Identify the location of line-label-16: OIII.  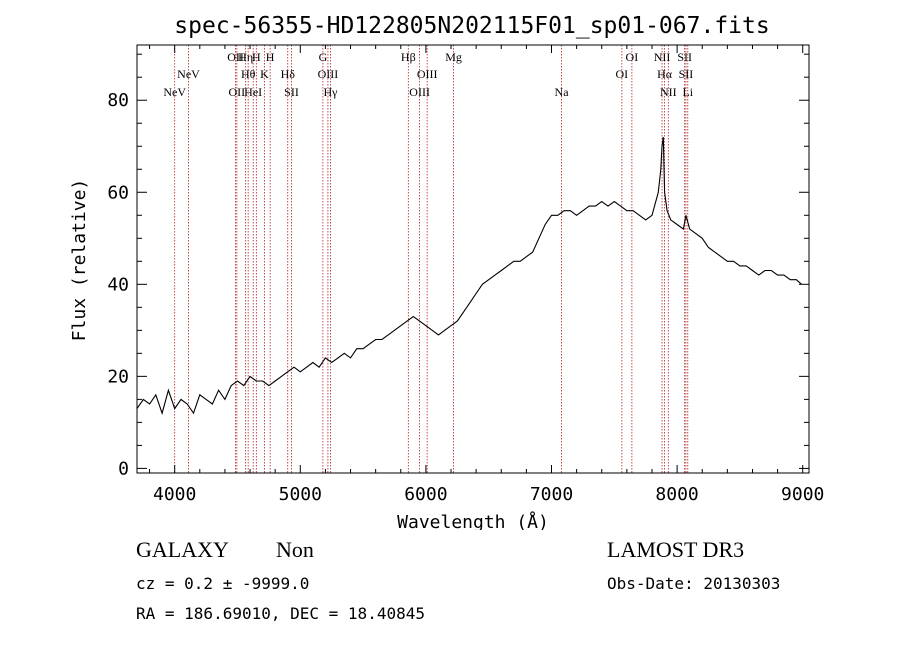
(419, 92).